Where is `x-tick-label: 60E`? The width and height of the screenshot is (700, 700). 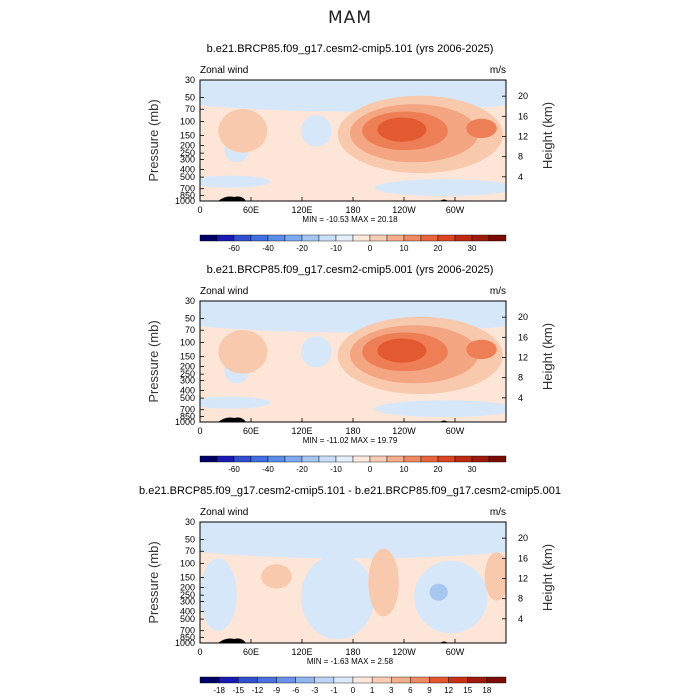
x-tick-label: 60E is located at coordinates (251, 431).